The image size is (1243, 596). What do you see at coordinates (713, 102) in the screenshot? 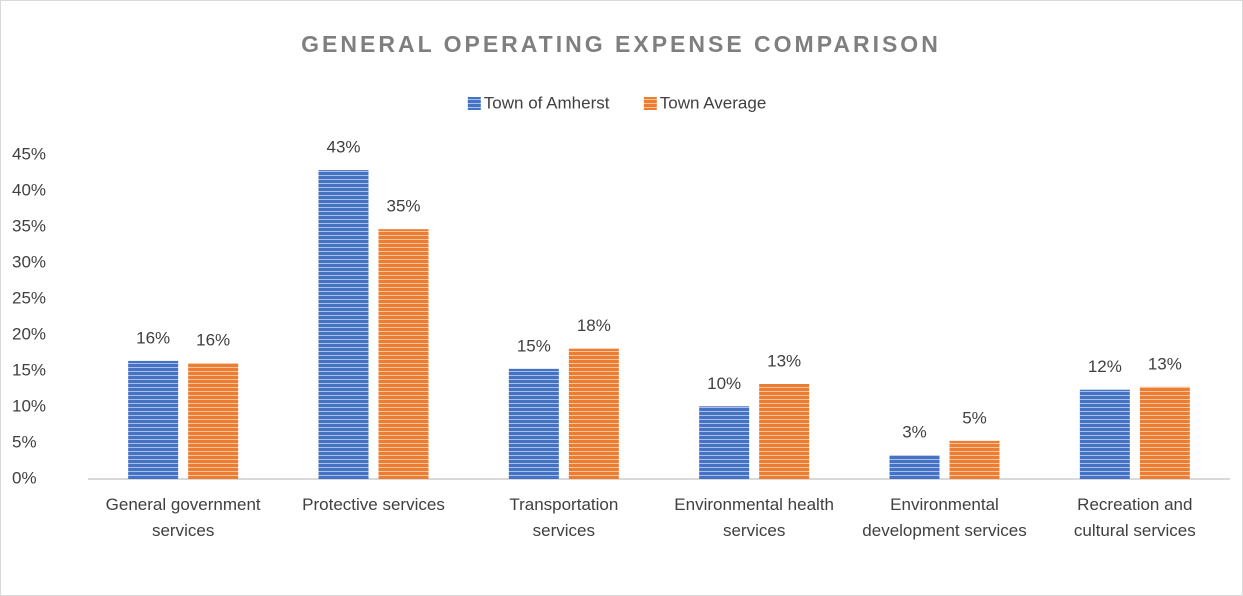
I see `legend-label: Town Average` at bounding box center [713, 102].